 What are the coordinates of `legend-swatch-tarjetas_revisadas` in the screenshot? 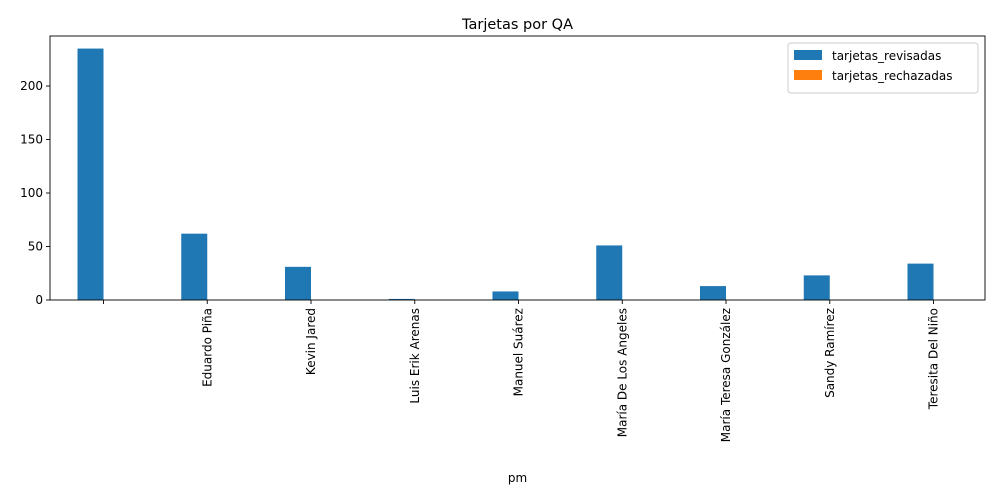 It's located at (808, 55).